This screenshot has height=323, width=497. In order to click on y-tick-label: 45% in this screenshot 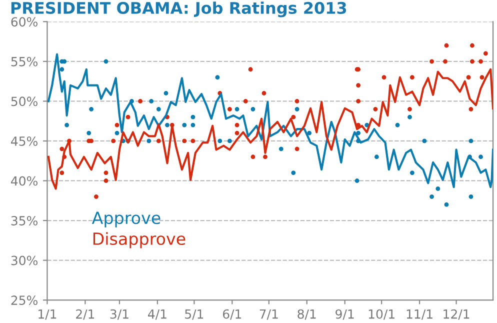, I will do `click(24, 141)`.